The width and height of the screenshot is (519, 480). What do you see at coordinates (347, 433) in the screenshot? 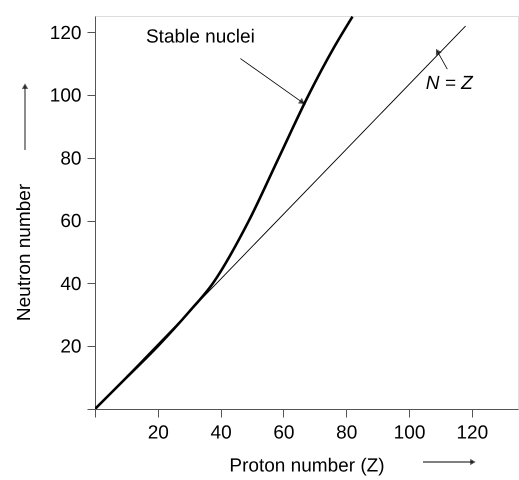
I see `x-tick-label: 80` at bounding box center [347, 433].